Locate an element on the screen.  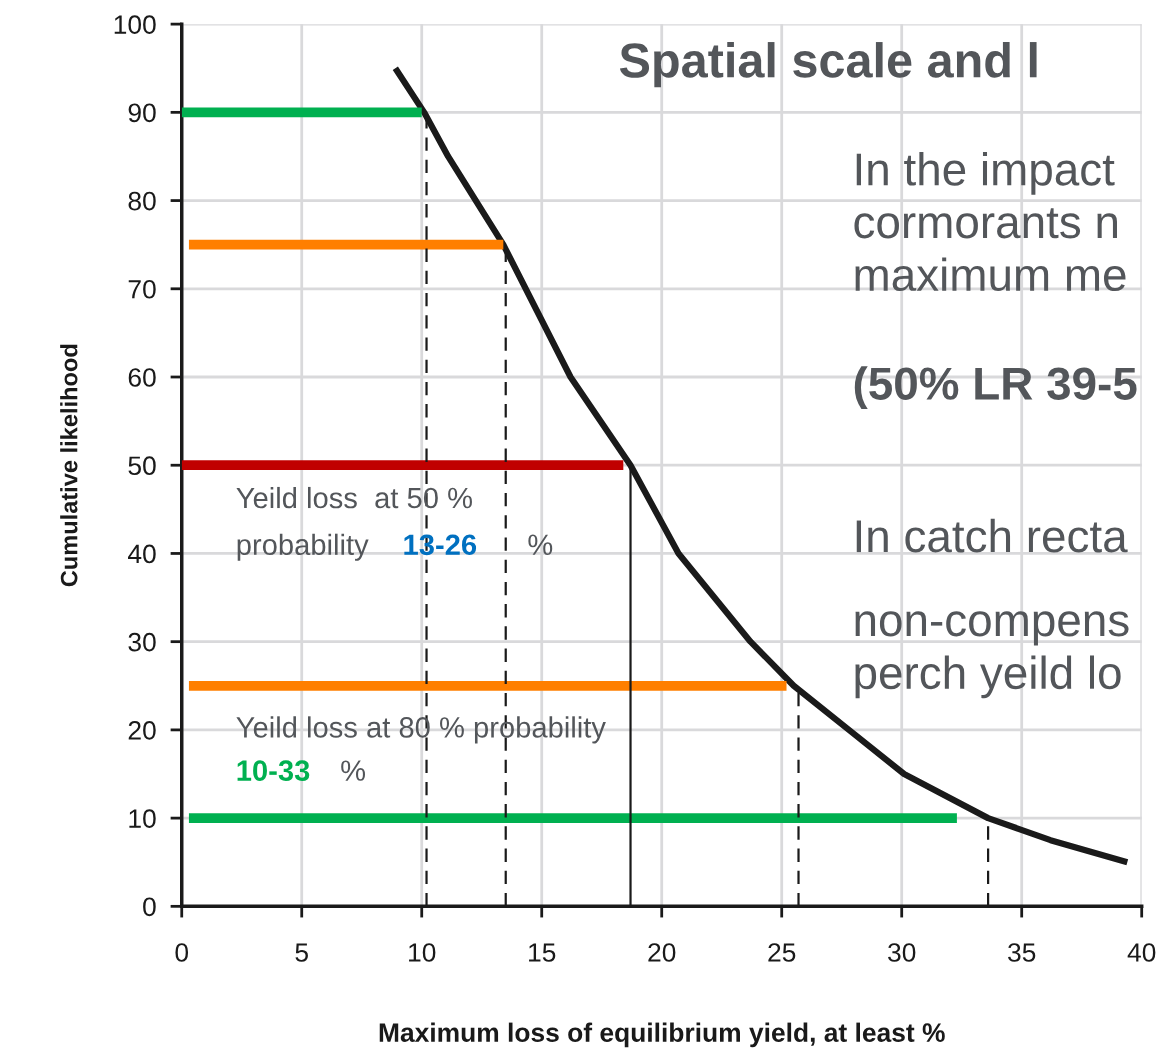
y-tick-label: 70 is located at coordinates (142, 289).